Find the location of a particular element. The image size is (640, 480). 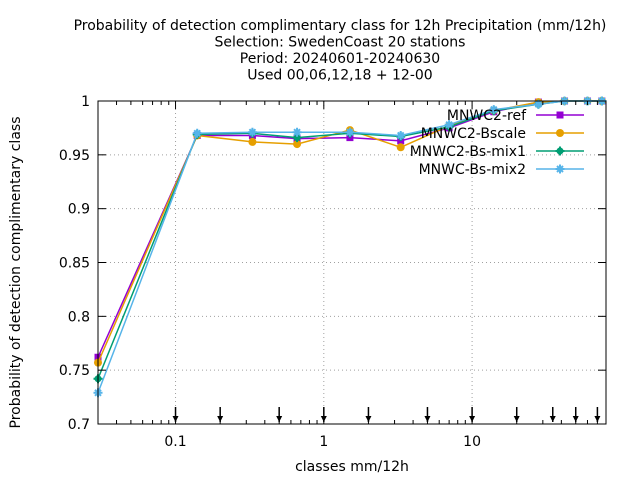

title-line-2: Period: 20240601-20240630 is located at coordinates (340, 59).